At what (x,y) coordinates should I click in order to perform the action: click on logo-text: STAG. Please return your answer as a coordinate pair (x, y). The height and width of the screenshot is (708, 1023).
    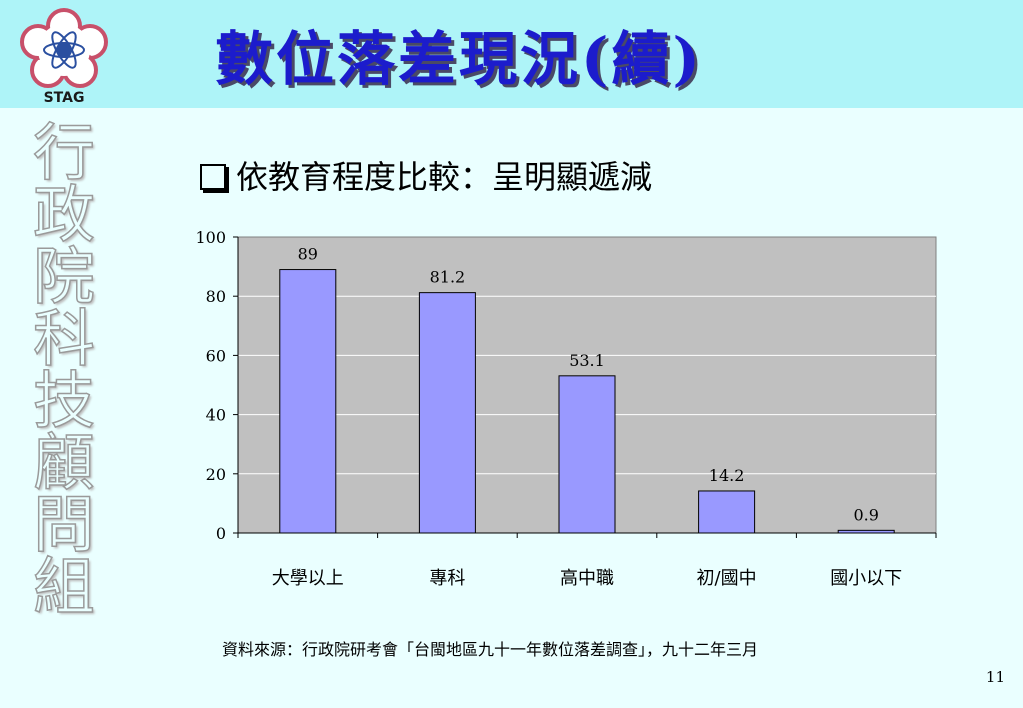
    Looking at the image, I should click on (64, 98).